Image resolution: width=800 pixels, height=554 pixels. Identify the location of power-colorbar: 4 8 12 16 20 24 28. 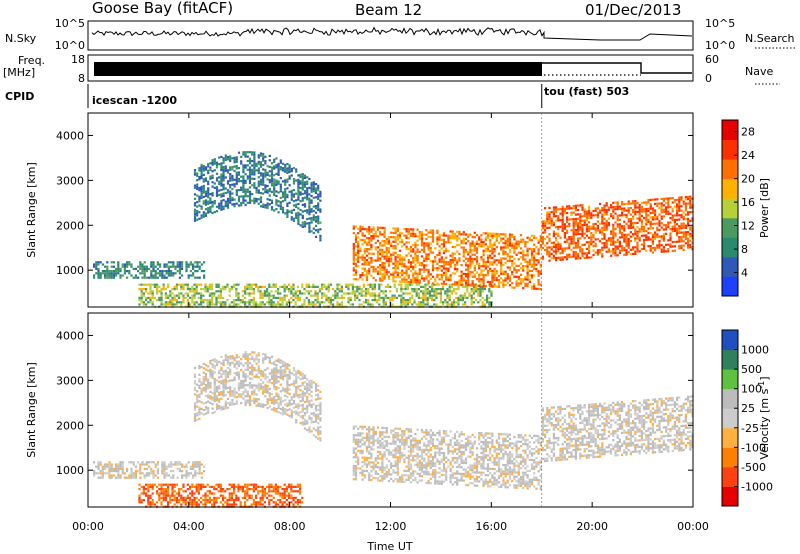
(738, 208).